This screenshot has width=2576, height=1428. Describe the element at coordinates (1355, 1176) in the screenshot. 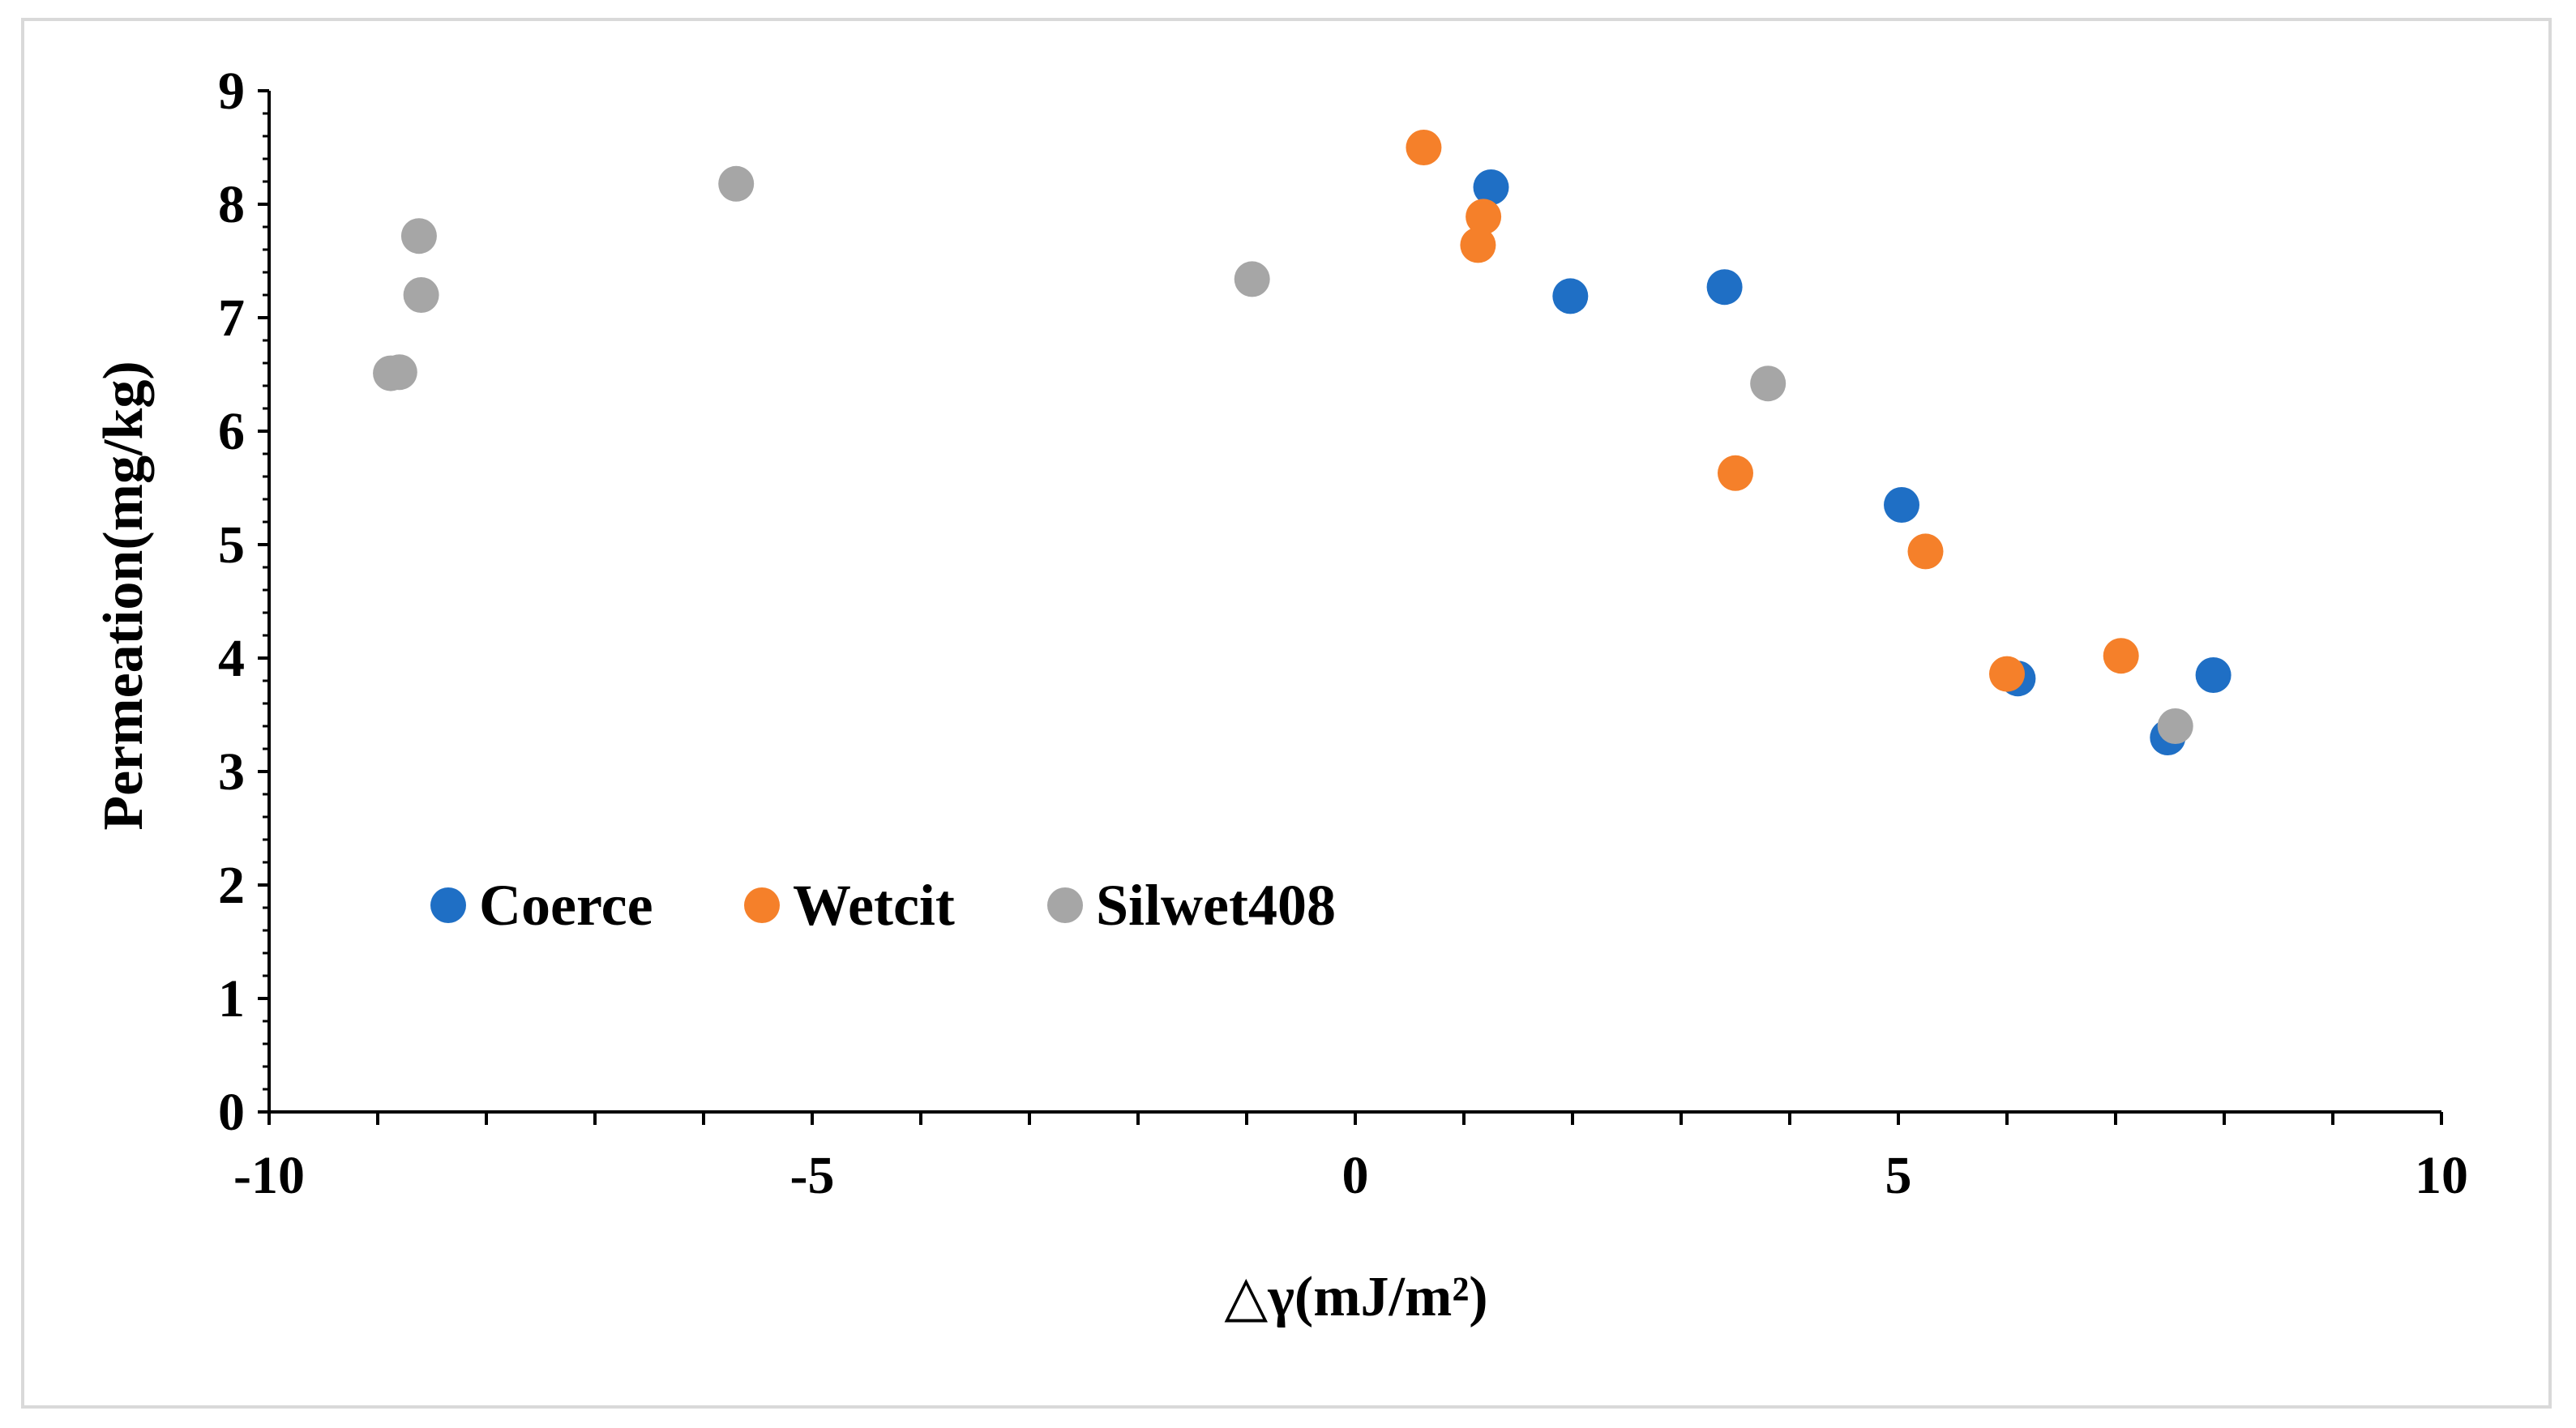

I see `x-tick-label: 0` at that location.